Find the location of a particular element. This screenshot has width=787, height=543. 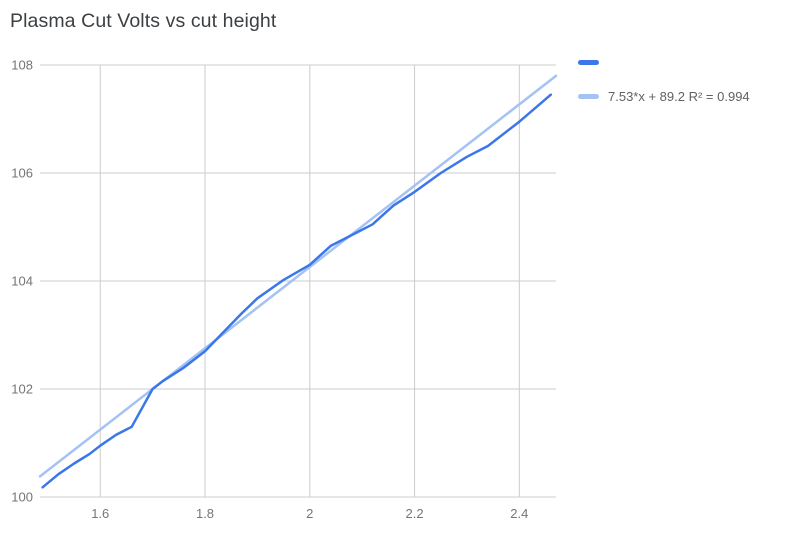

x-axis-tick-label: 1.6 is located at coordinates (100, 513).